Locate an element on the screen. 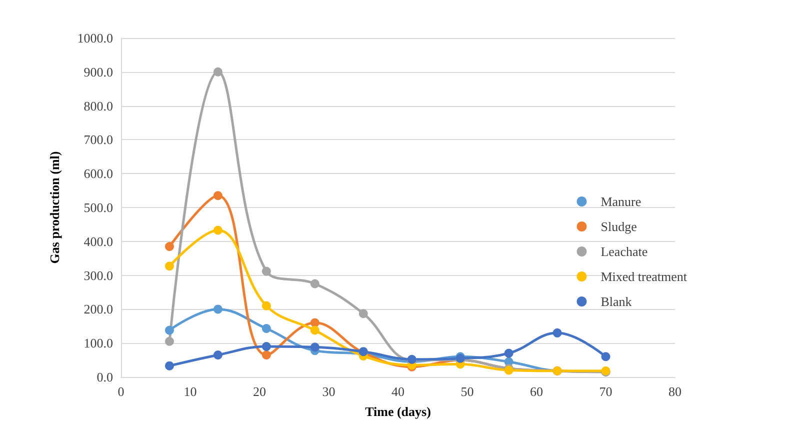 This screenshot has width=795, height=441. x-tick-label: 20 is located at coordinates (259, 391).